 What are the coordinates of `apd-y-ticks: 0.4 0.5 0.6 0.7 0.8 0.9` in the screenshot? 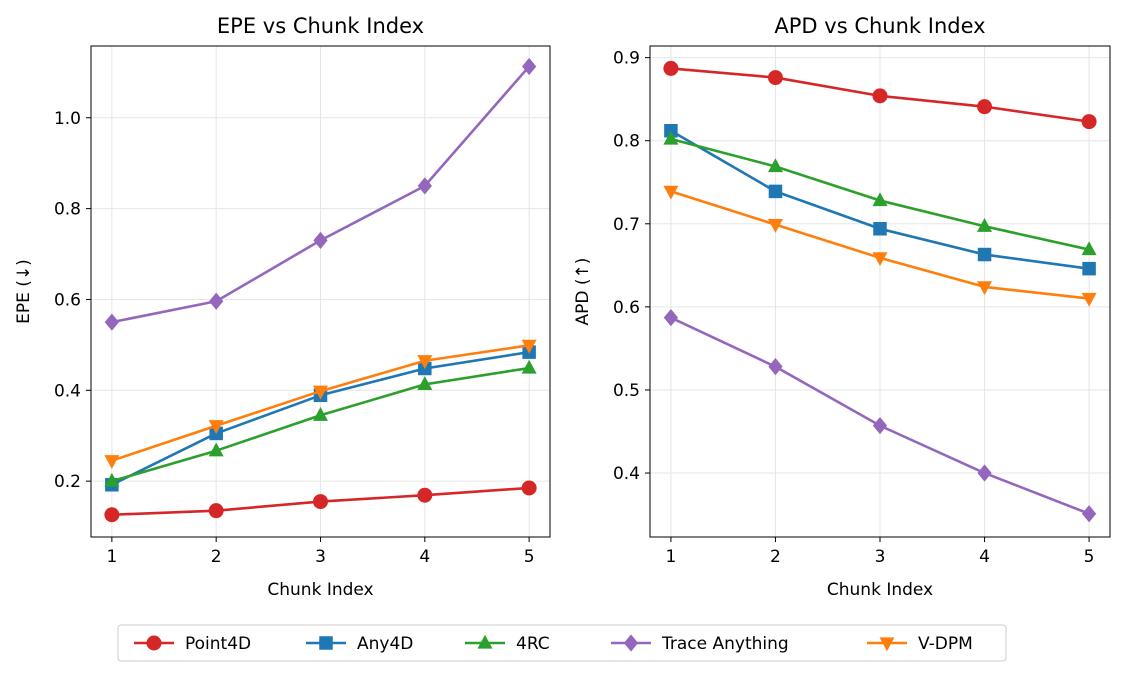 It's located at (631, 266).